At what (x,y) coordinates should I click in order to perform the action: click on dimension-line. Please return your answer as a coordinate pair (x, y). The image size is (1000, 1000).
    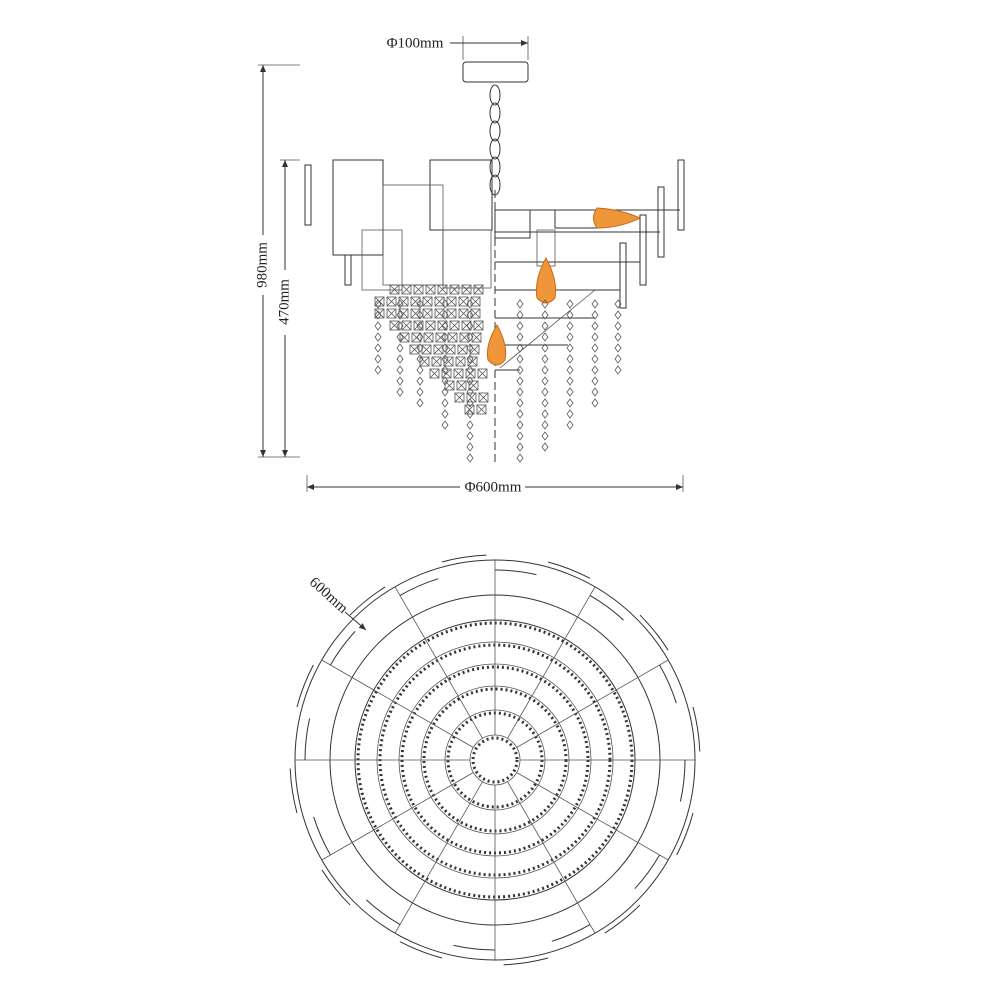
    Looking at the image, I should click on (355, 621).